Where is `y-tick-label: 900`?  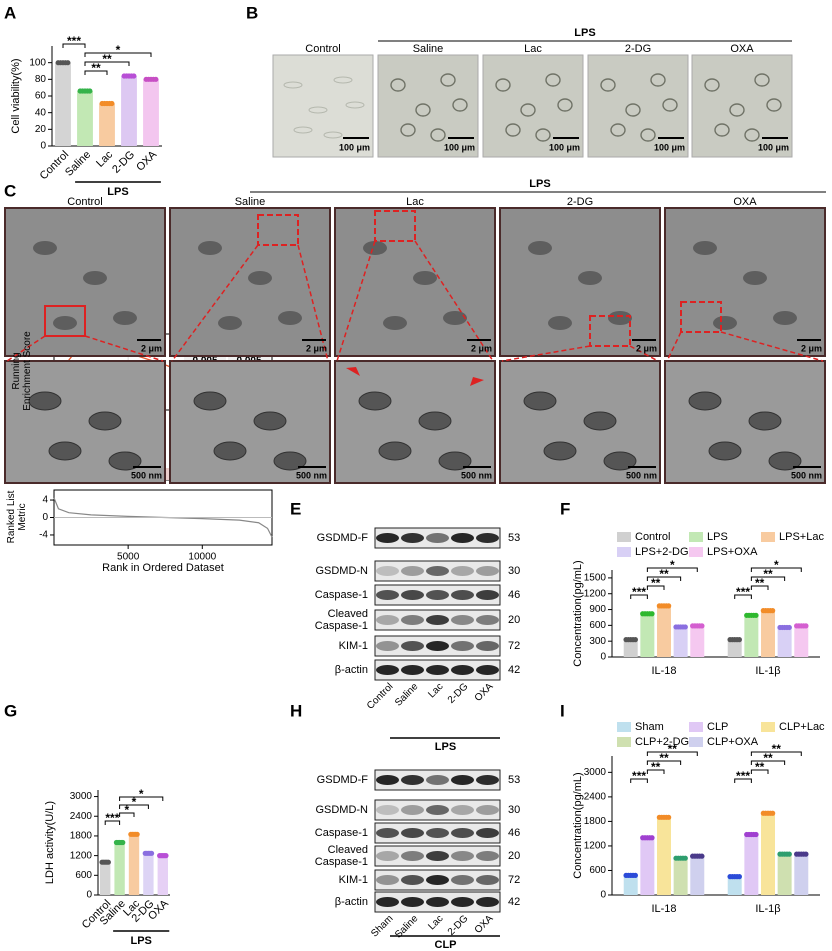 y-tick-label: 900 is located at coordinates (597, 609).